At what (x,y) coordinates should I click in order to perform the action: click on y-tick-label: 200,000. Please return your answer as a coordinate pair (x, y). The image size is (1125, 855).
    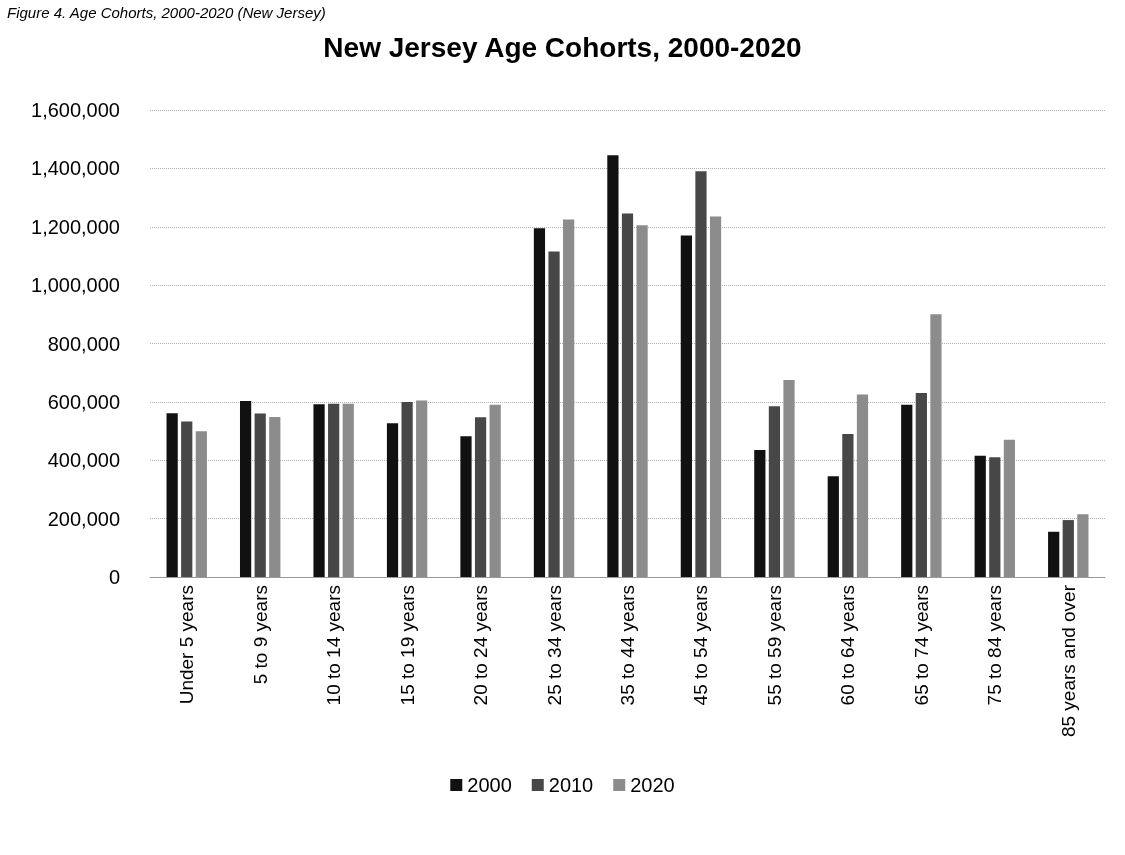
    Looking at the image, I should click on (83, 518).